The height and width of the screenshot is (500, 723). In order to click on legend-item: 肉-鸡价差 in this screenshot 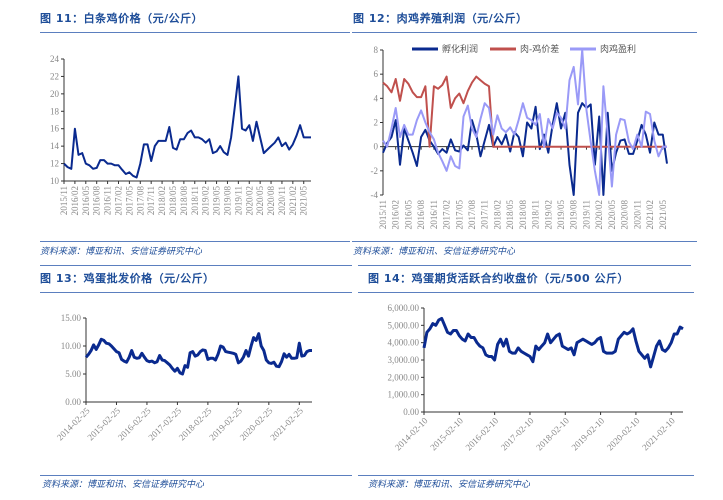, I will do `click(524, 49)`.